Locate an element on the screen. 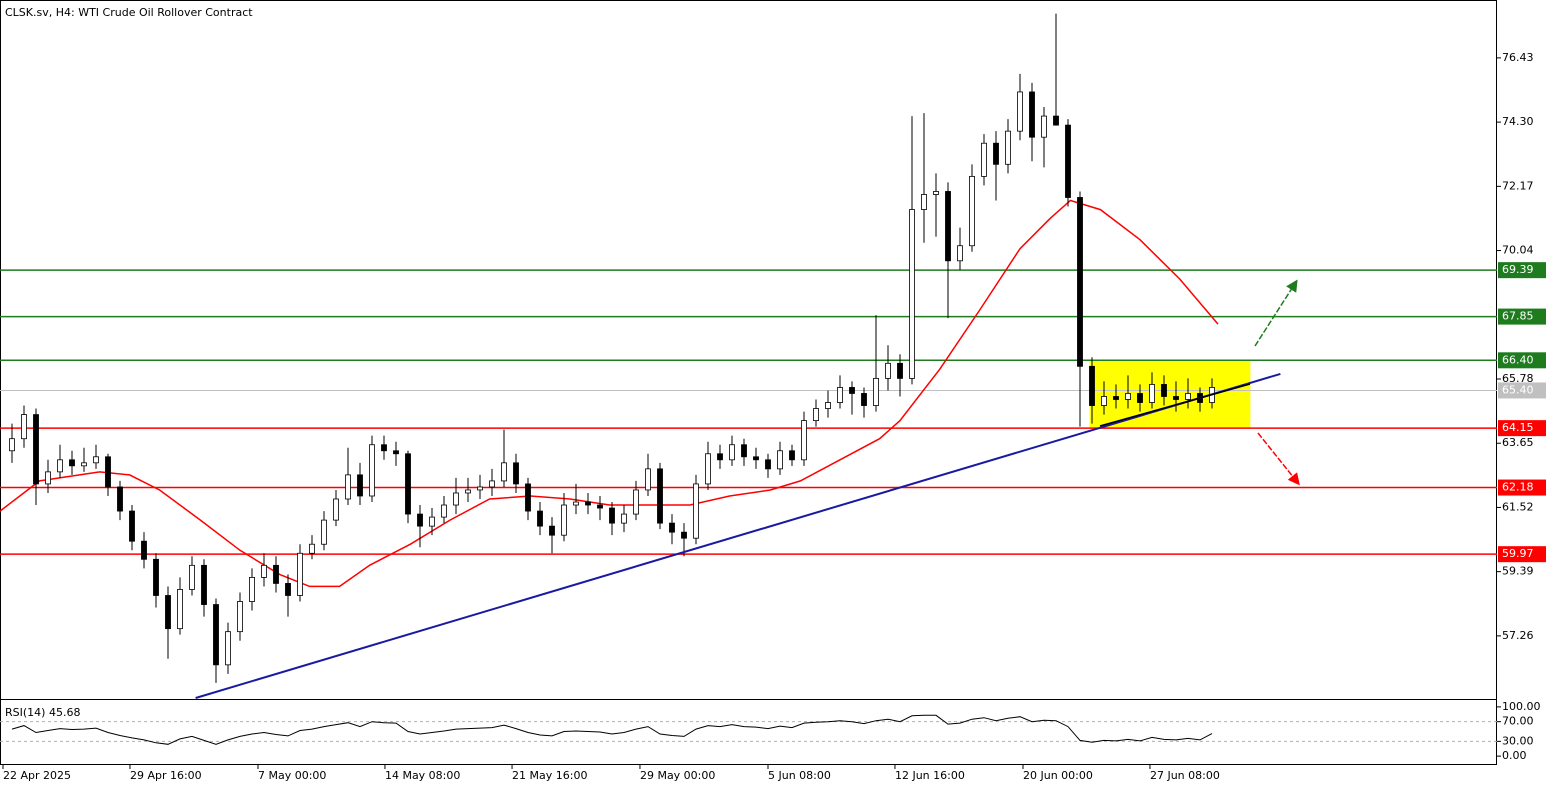  level-label: 69.39 is located at coordinates (1518, 269).